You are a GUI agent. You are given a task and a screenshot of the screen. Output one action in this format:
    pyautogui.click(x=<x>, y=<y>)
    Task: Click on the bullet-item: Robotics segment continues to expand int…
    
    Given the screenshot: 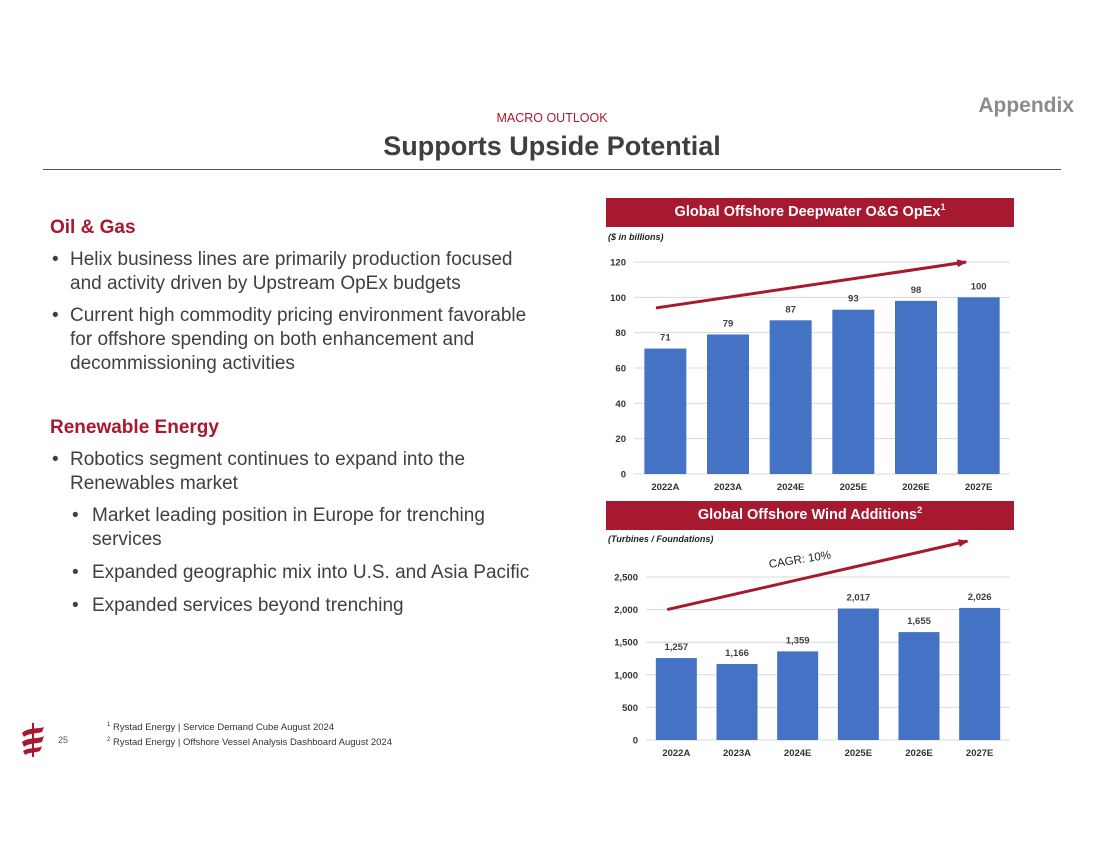 What is the action you would take?
    pyautogui.click(x=290, y=472)
    